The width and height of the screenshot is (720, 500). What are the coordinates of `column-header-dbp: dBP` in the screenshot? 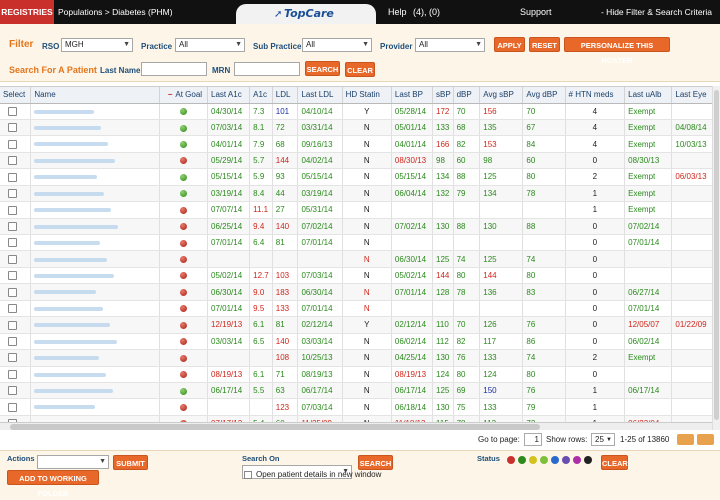 It's located at (467, 95).